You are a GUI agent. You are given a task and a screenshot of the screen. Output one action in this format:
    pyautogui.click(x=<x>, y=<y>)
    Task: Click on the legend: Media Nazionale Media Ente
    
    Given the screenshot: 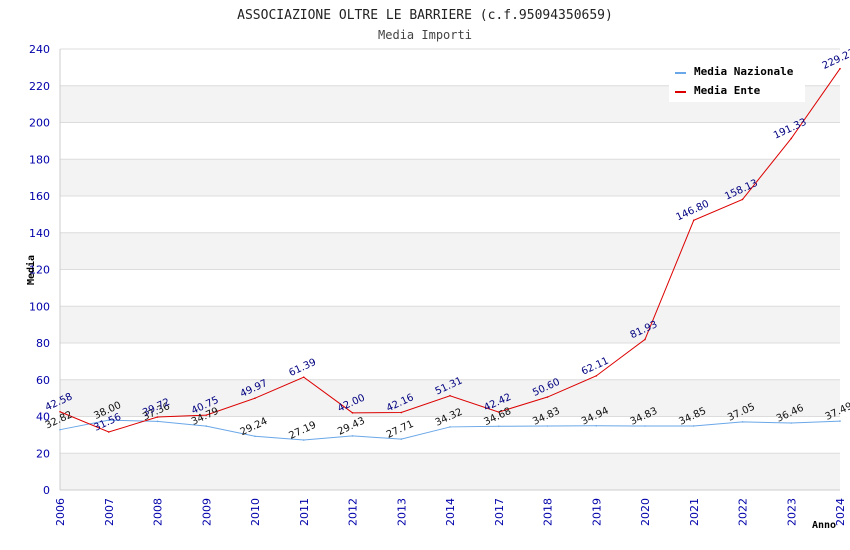 What is the action you would take?
    pyautogui.click(x=737, y=81)
    